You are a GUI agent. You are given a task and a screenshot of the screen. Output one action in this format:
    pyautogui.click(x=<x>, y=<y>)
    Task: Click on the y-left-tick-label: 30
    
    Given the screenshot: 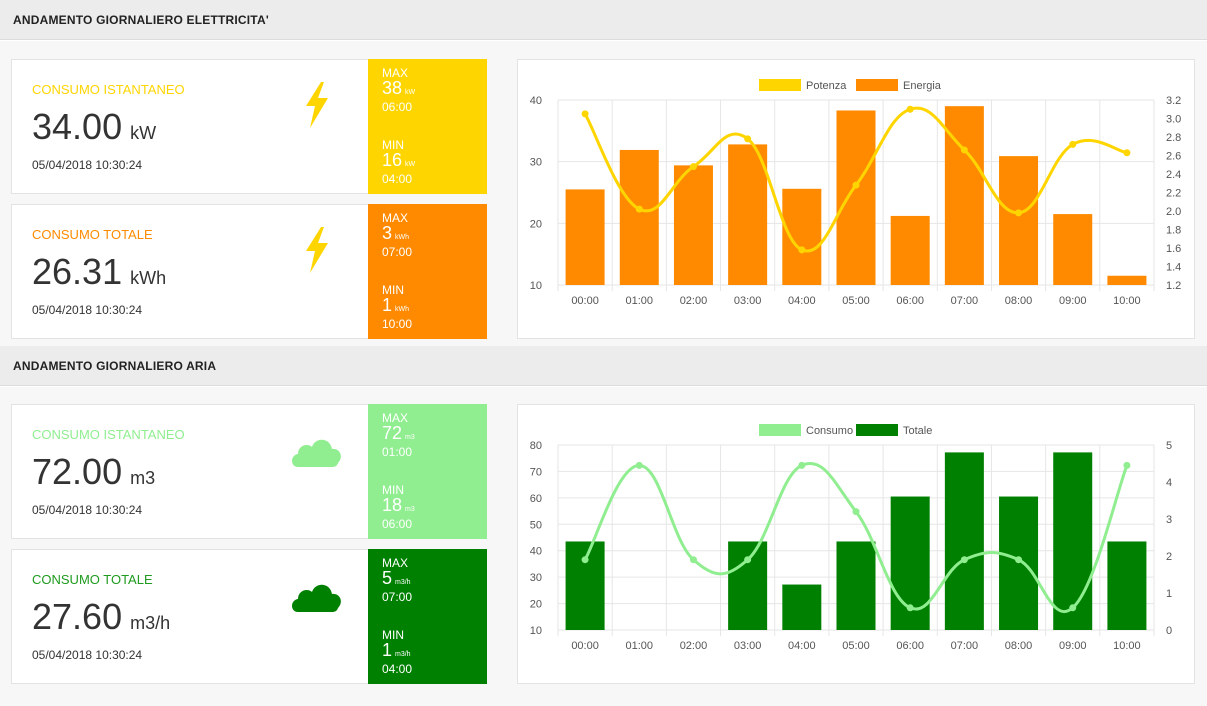 What is the action you would take?
    pyautogui.click(x=536, y=163)
    